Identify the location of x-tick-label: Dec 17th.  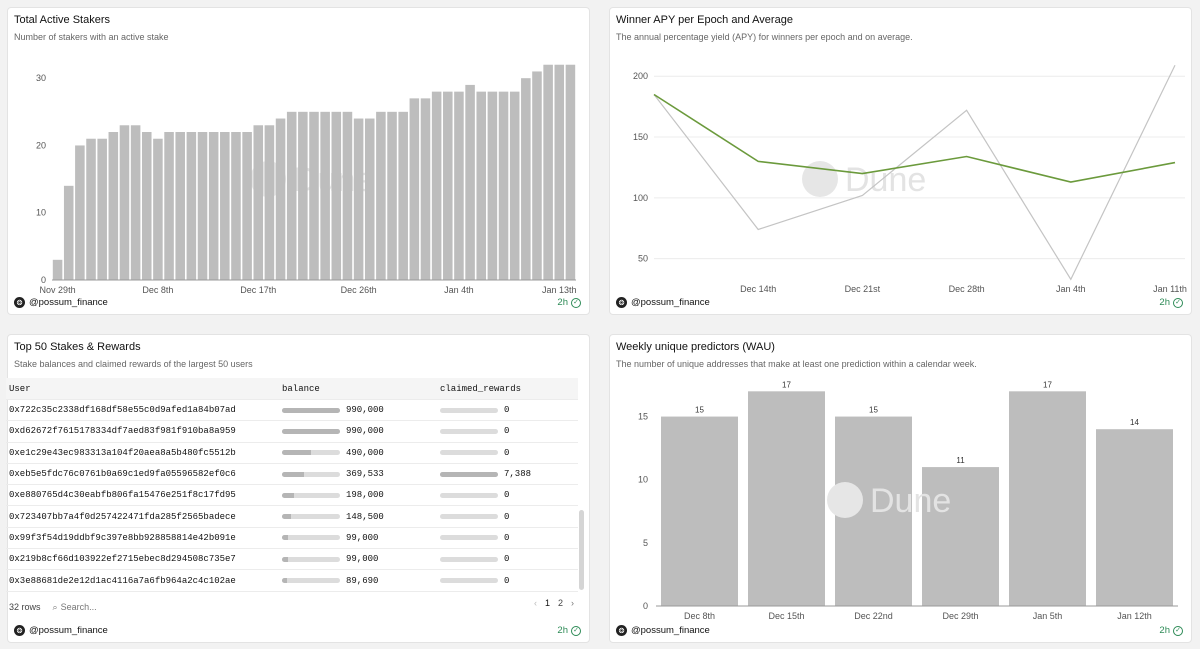
(258, 290).